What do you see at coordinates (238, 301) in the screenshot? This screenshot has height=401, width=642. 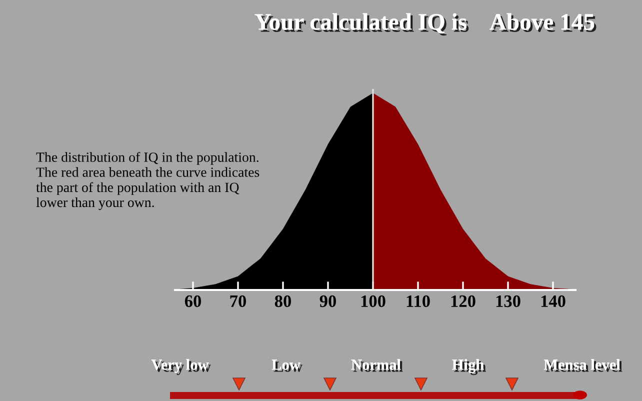 I see `x-tick-label: 70` at bounding box center [238, 301].